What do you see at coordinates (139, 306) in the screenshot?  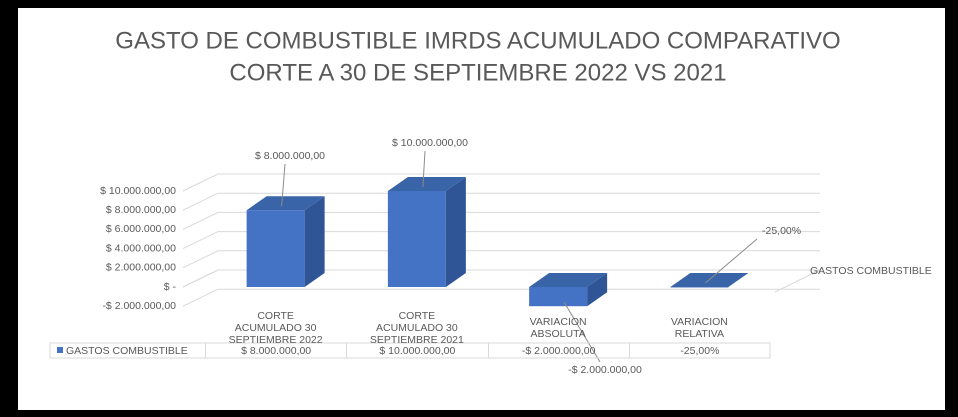 I see `y-tick-label: -$ 2.000.000,00` at bounding box center [139, 306].